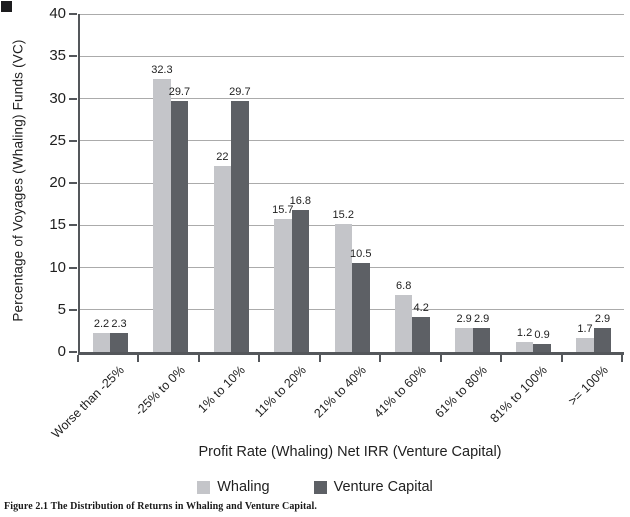 This screenshot has height=517, width=630. Describe the element at coordinates (57, 267) in the screenshot. I see `y-tick-label: 10` at that location.